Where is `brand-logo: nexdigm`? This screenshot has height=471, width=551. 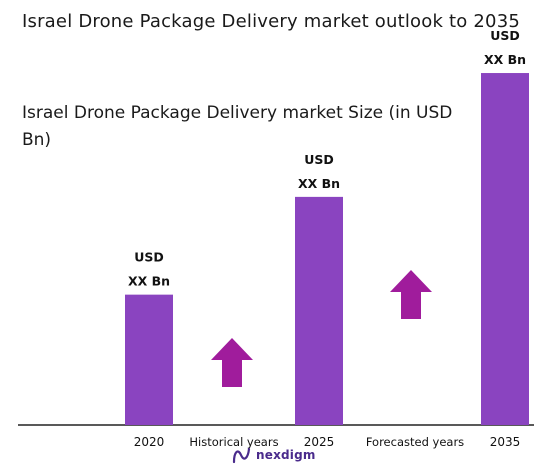 brand-logo: nexdigm is located at coordinates (274, 455).